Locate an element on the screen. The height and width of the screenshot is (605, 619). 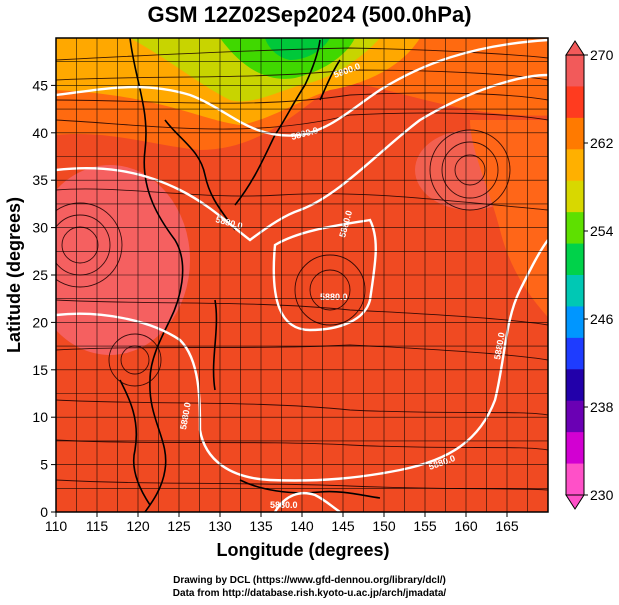
y-tick-label: 35 is located at coordinates (40, 180).